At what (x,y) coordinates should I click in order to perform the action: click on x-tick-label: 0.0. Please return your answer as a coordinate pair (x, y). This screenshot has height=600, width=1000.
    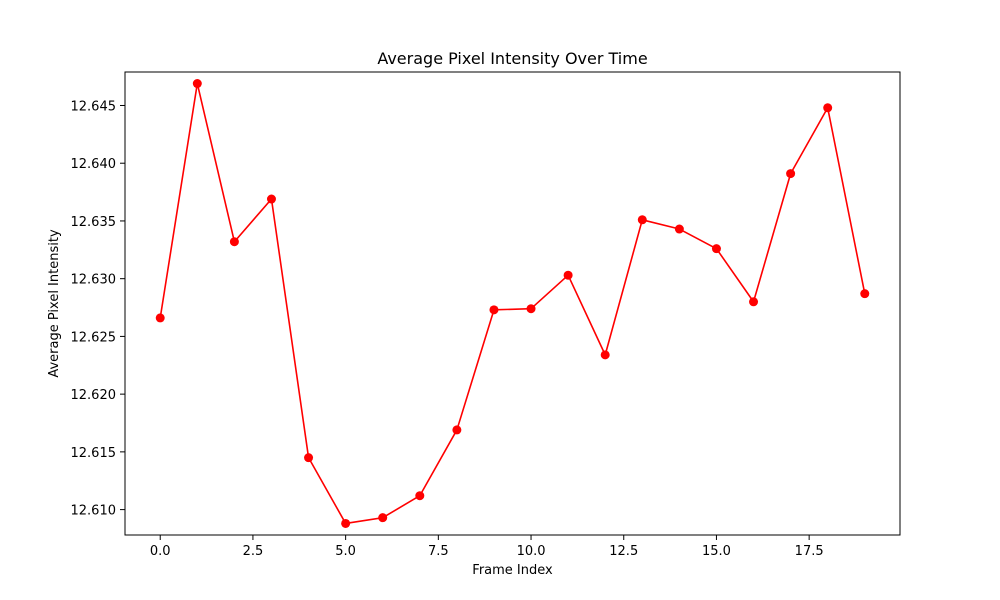
    Looking at the image, I should click on (160, 551).